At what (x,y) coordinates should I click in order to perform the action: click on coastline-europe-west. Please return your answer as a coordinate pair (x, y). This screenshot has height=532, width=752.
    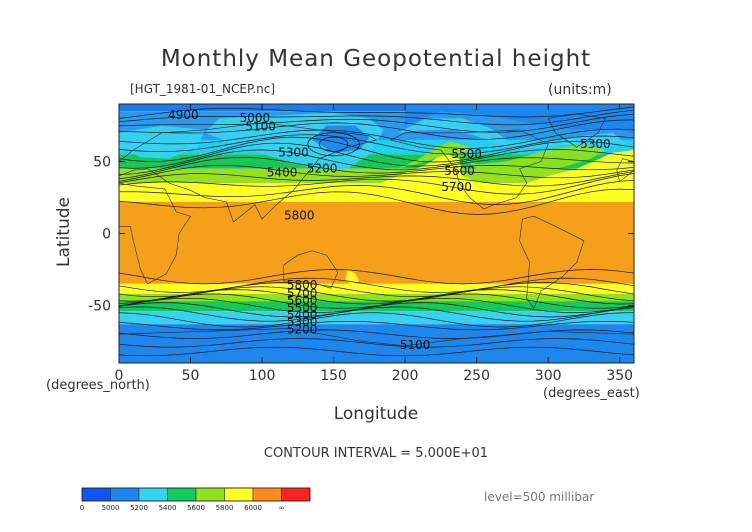
    Looking at the image, I should click on (625, 170).